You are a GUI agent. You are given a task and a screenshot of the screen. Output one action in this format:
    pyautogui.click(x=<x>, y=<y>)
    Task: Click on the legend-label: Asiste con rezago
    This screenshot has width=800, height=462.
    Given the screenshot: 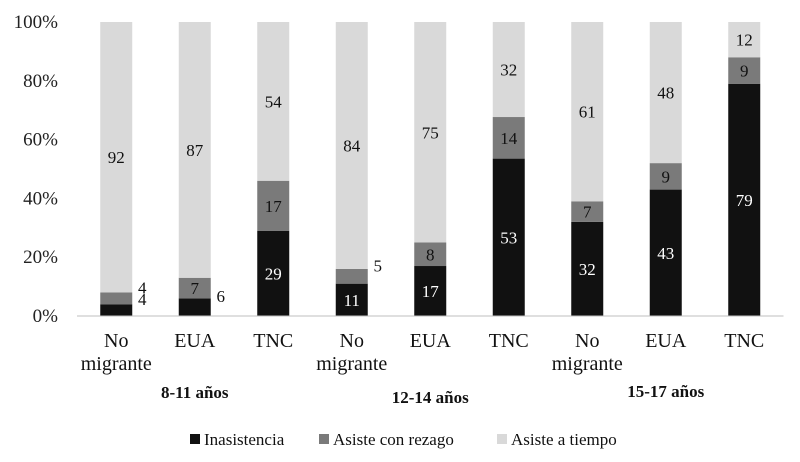 What is the action you would take?
    pyautogui.click(x=393, y=439)
    